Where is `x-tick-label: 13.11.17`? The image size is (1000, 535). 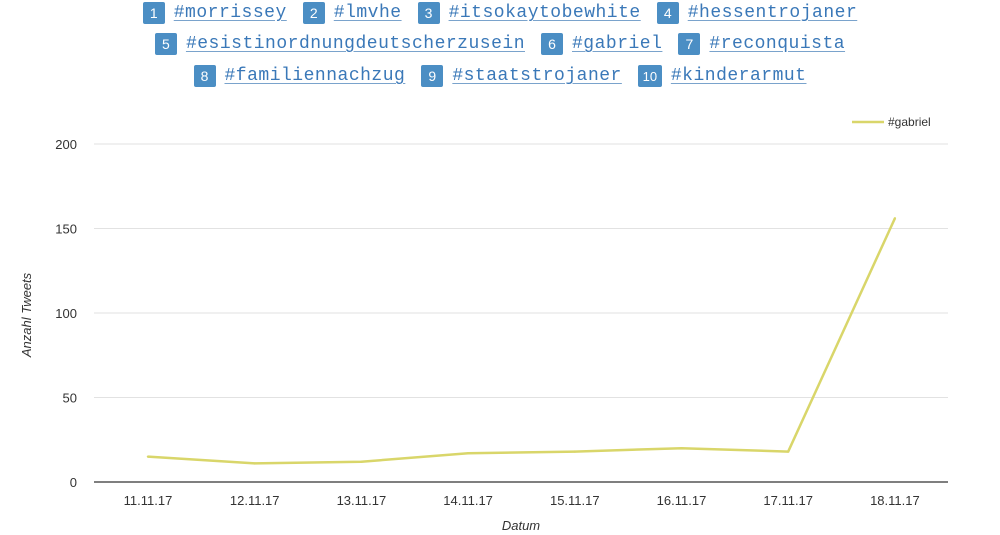 x-tick-label: 13.11.17 is located at coordinates (362, 500).